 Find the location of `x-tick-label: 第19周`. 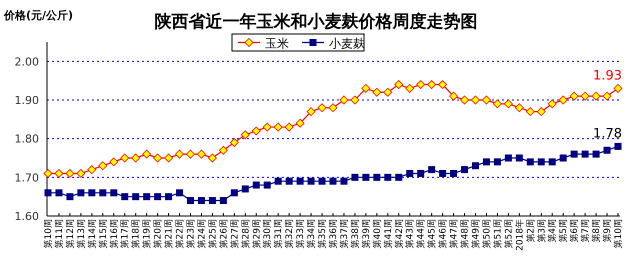

x-tick-label: 第19周 is located at coordinates (147, 233).